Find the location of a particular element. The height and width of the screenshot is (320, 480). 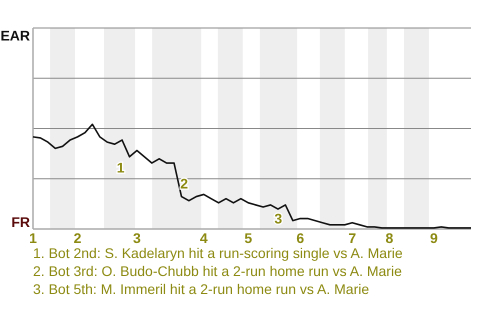

annotation: 3 is located at coordinates (278, 218).